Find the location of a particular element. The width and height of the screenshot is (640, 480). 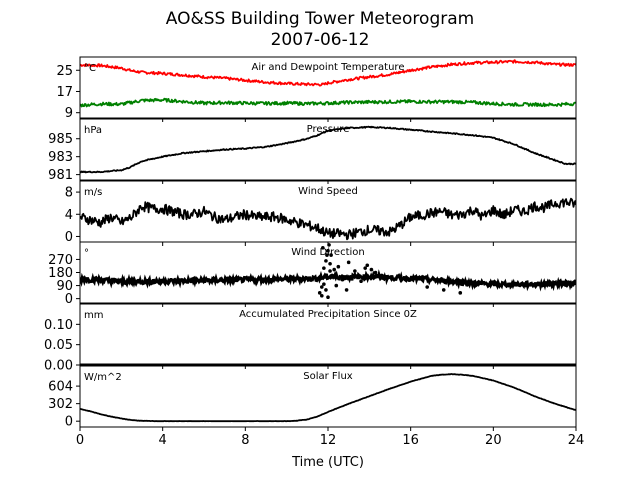

wspd-ytick-label: 4 is located at coordinates (69, 215).